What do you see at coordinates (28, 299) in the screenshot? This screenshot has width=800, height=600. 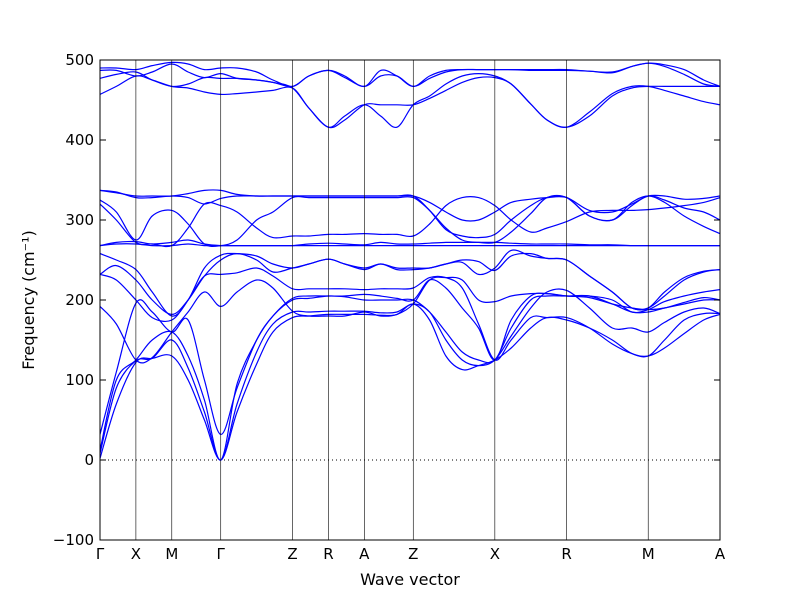 I see `y-axis-label: Frequency (cm⁻¹)` at bounding box center [28, 299].